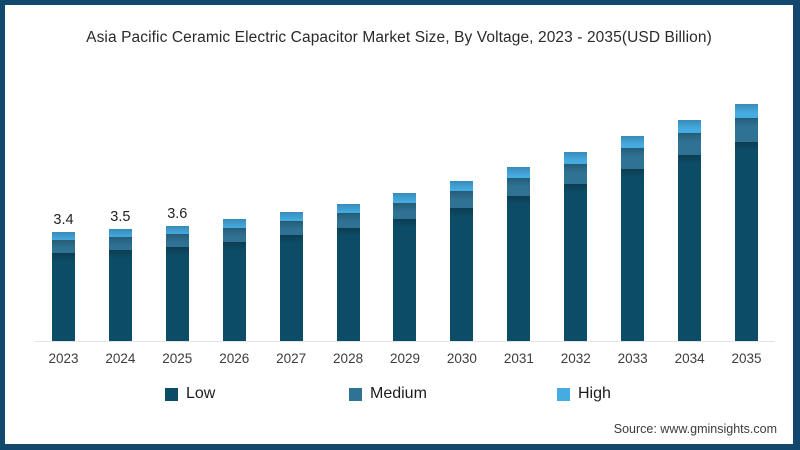 The width and height of the screenshot is (800, 450). What do you see at coordinates (461, 358) in the screenshot?
I see `x-axis-label-2030: 2030` at bounding box center [461, 358].